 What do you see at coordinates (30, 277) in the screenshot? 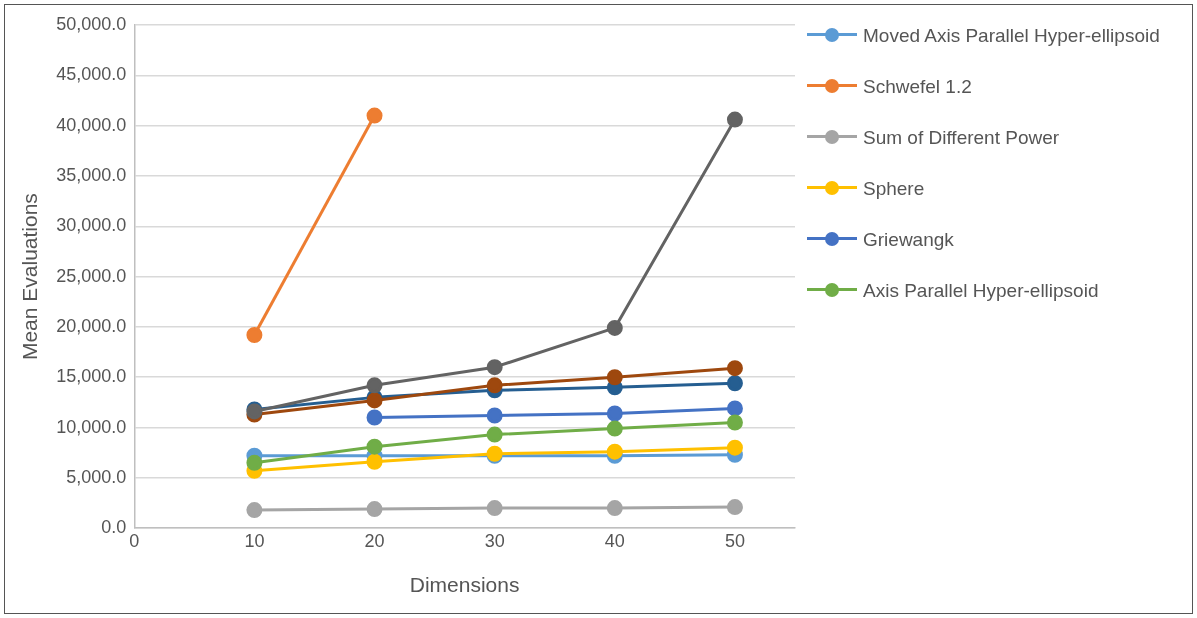
I see `y-axis-title: Mean Evaluations` at bounding box center [30, 277].